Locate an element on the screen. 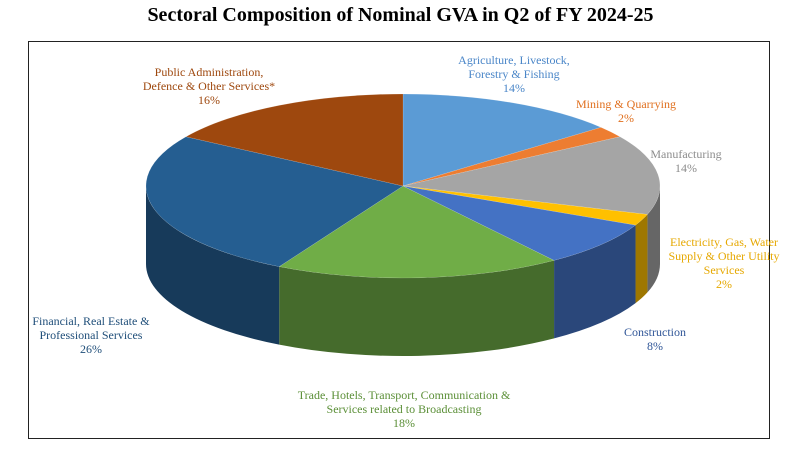 This screenshot has width=801, height=457. slice-label-1: Mining & Quarrying 2% is located at coordinates (626, 111).